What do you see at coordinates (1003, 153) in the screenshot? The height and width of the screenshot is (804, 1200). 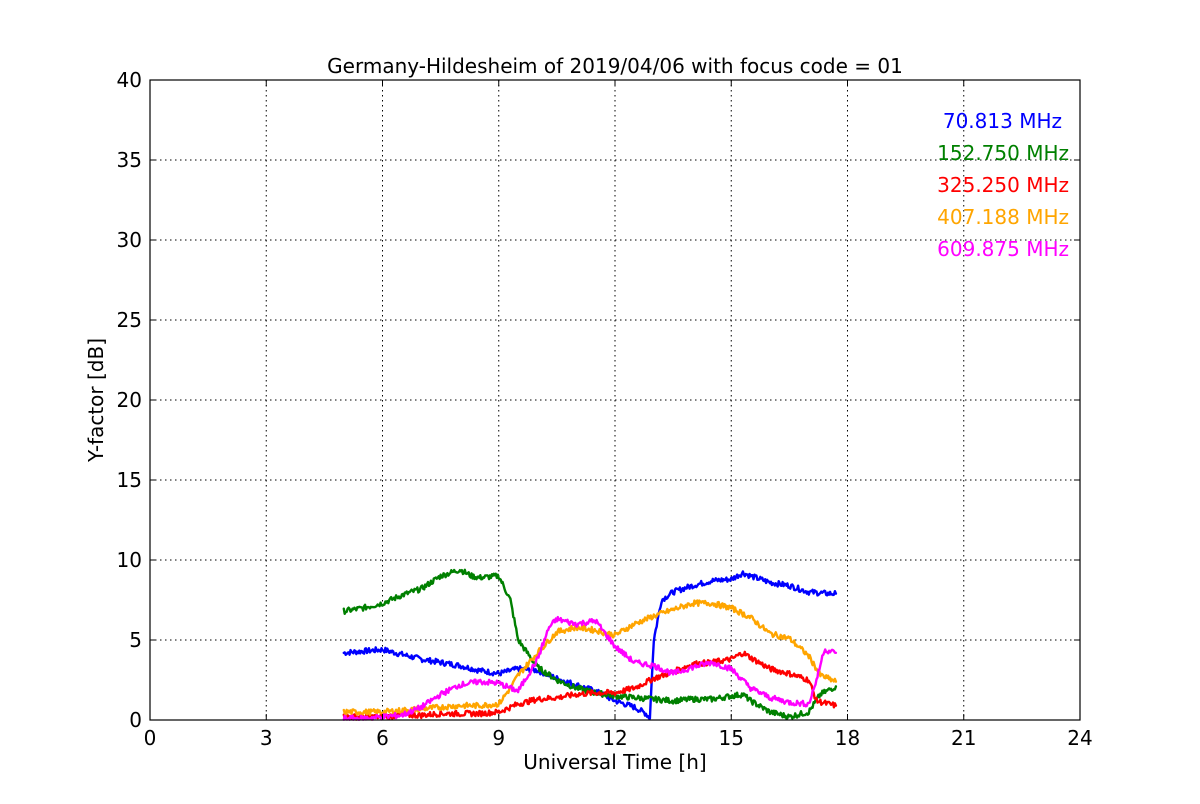 I see `legend-entry: 152.750 MHz` at bounding box center [1003, 153].